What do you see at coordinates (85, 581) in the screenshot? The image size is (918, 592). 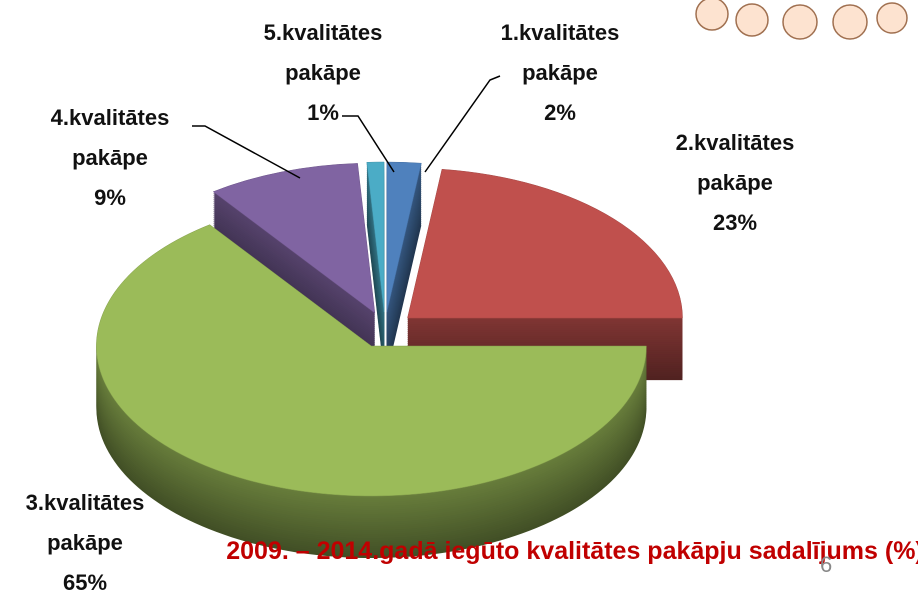 I see `value-label: 65%` at bounding box center [85, 581].